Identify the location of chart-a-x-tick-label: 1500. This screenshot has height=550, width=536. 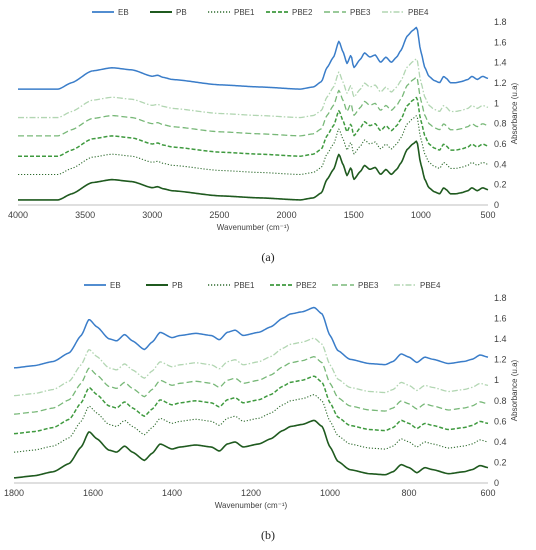
(354, 215).